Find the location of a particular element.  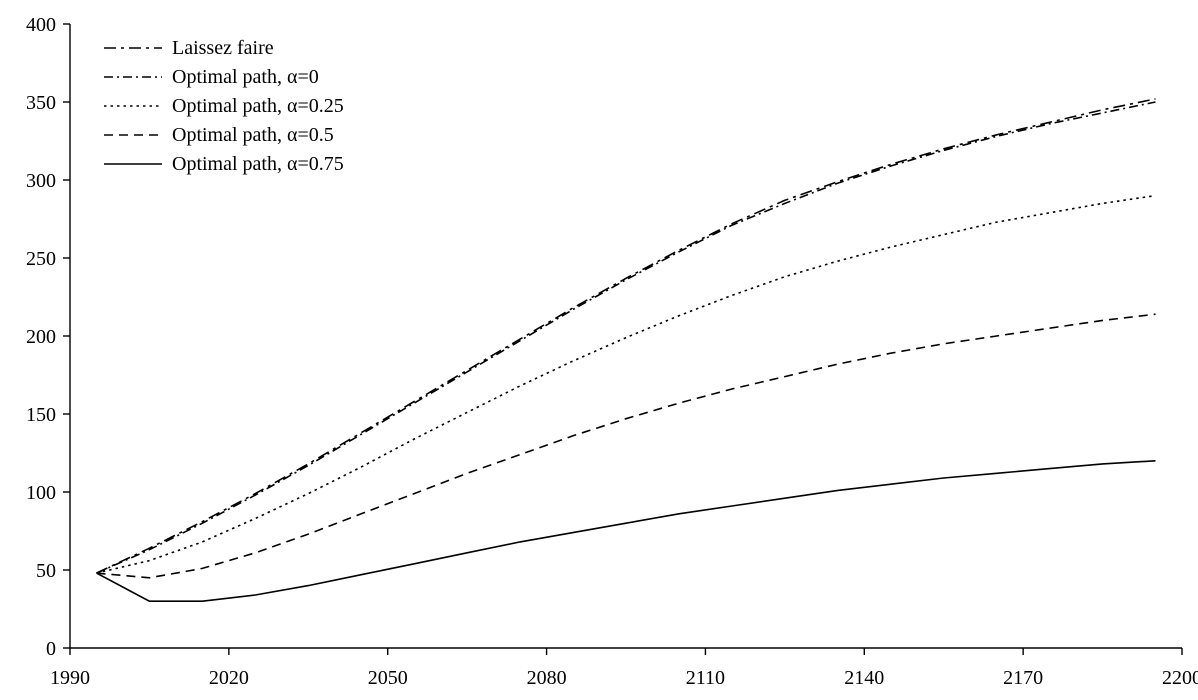

x-tick-label: 2110 is located at coordinates (705, 678).